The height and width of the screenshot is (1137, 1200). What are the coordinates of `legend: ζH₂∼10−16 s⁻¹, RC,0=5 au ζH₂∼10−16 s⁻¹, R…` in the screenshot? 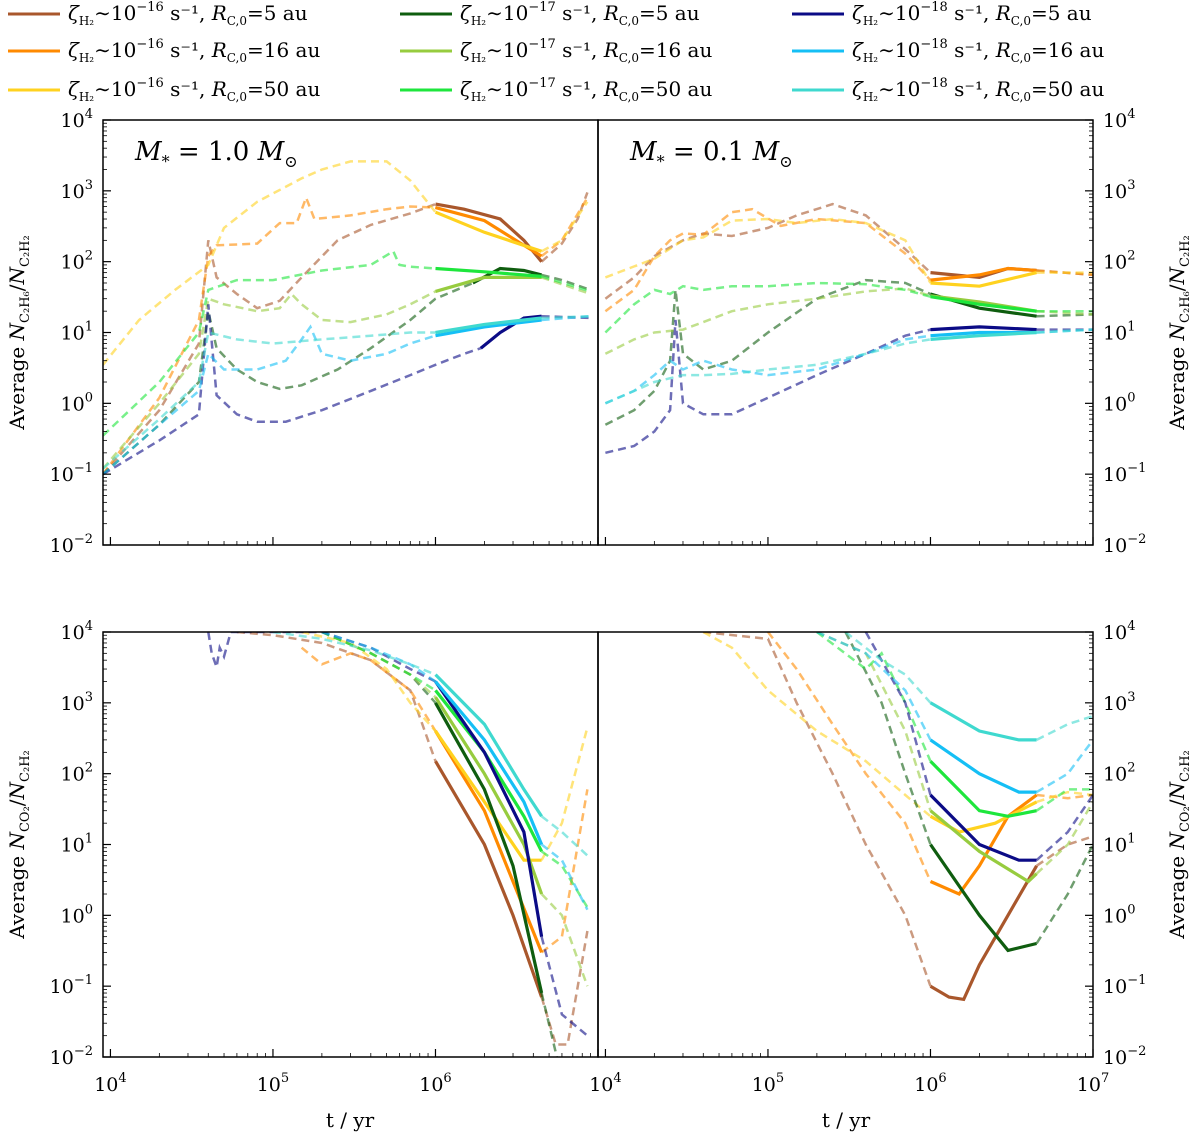 It's located at (556, 52).